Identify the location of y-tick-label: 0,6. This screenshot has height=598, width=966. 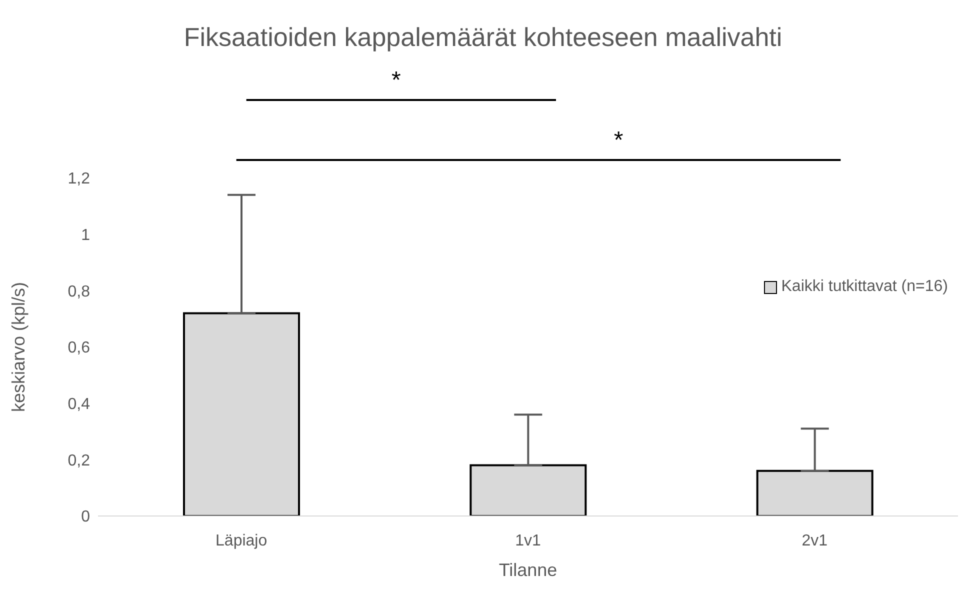
(79, 348).